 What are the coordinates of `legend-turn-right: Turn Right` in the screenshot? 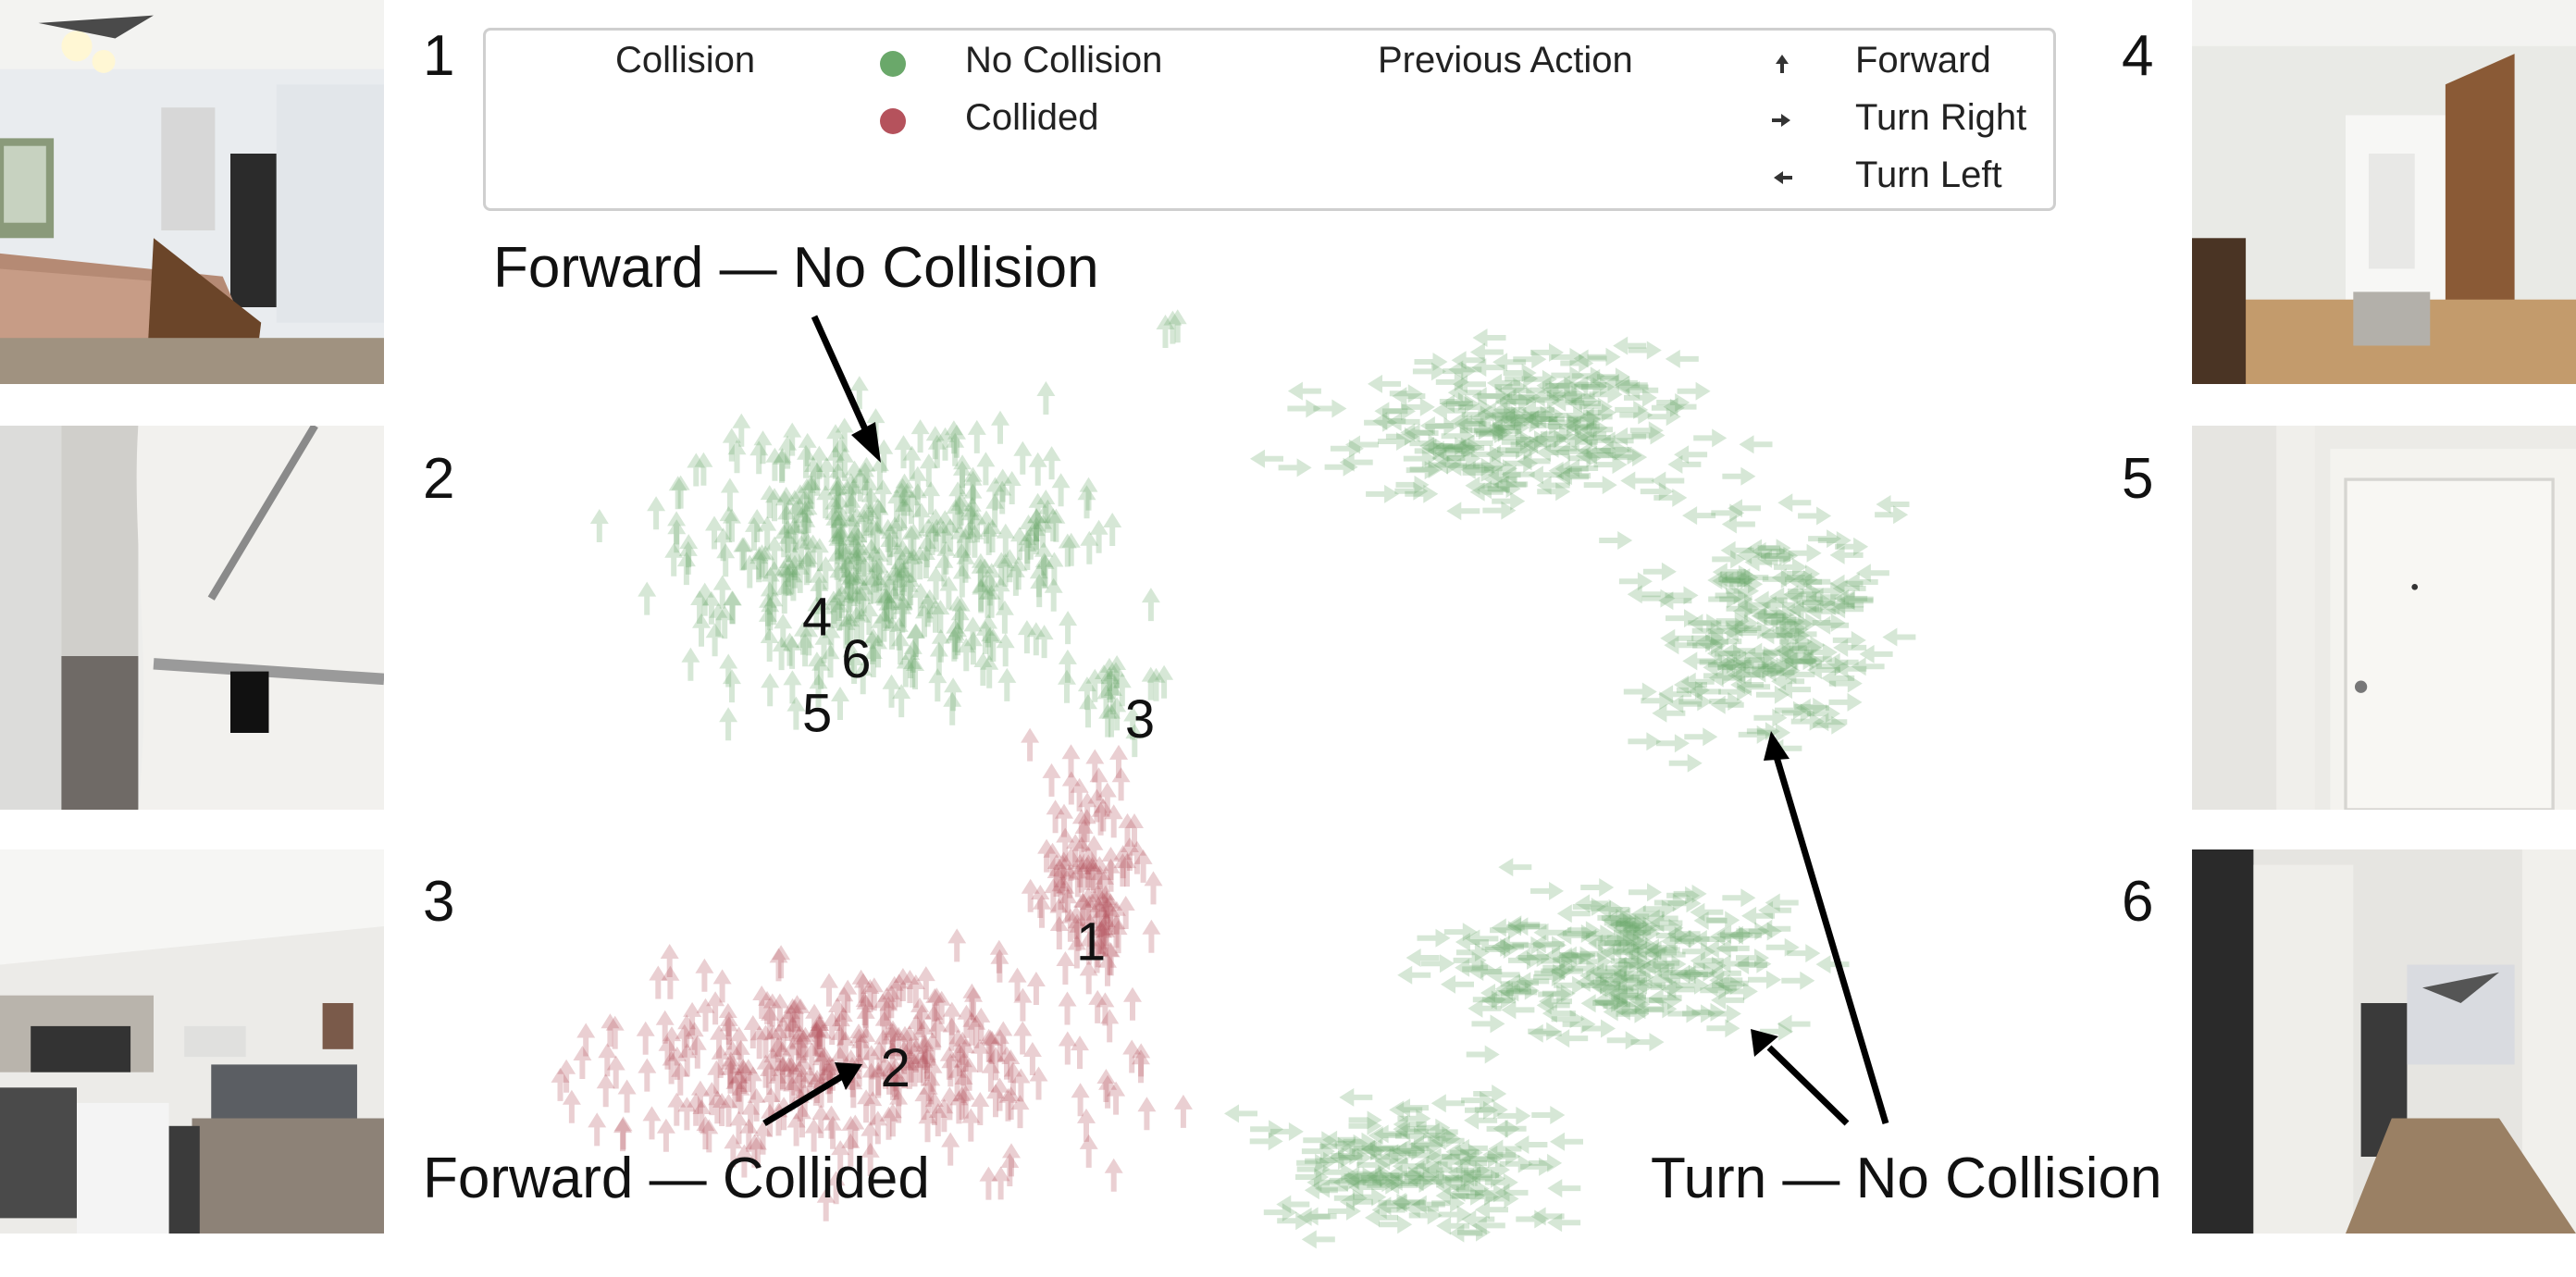 It's located at (1941, 117).